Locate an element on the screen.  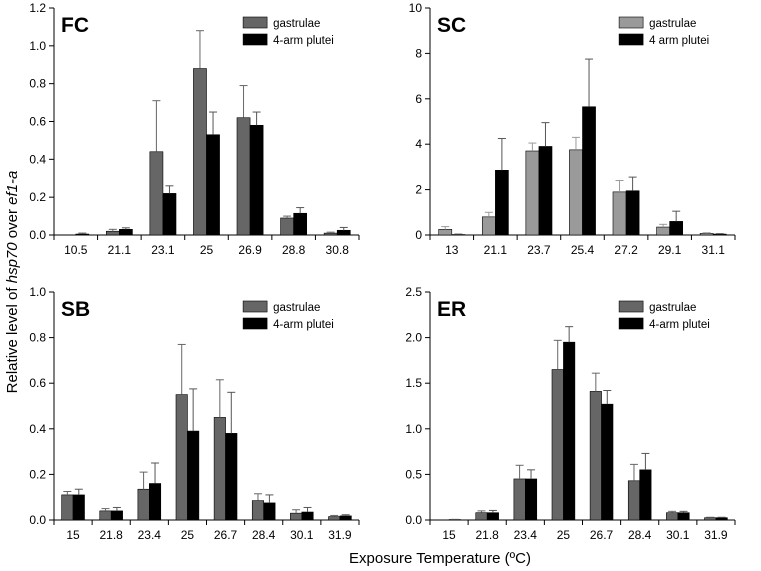
y-tick-label: 0 is located at coordinates (418, 235).